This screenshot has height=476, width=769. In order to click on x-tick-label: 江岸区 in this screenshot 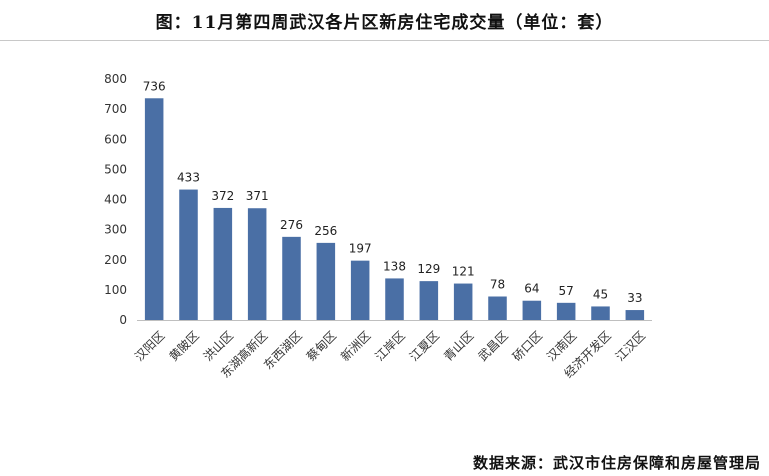, I will do `click(389, 345)`.